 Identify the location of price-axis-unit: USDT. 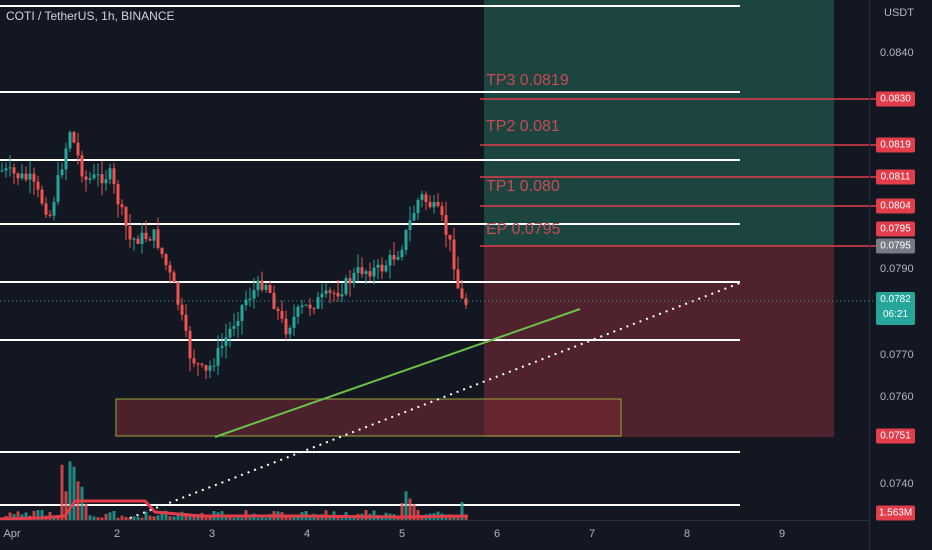
(899, 13).